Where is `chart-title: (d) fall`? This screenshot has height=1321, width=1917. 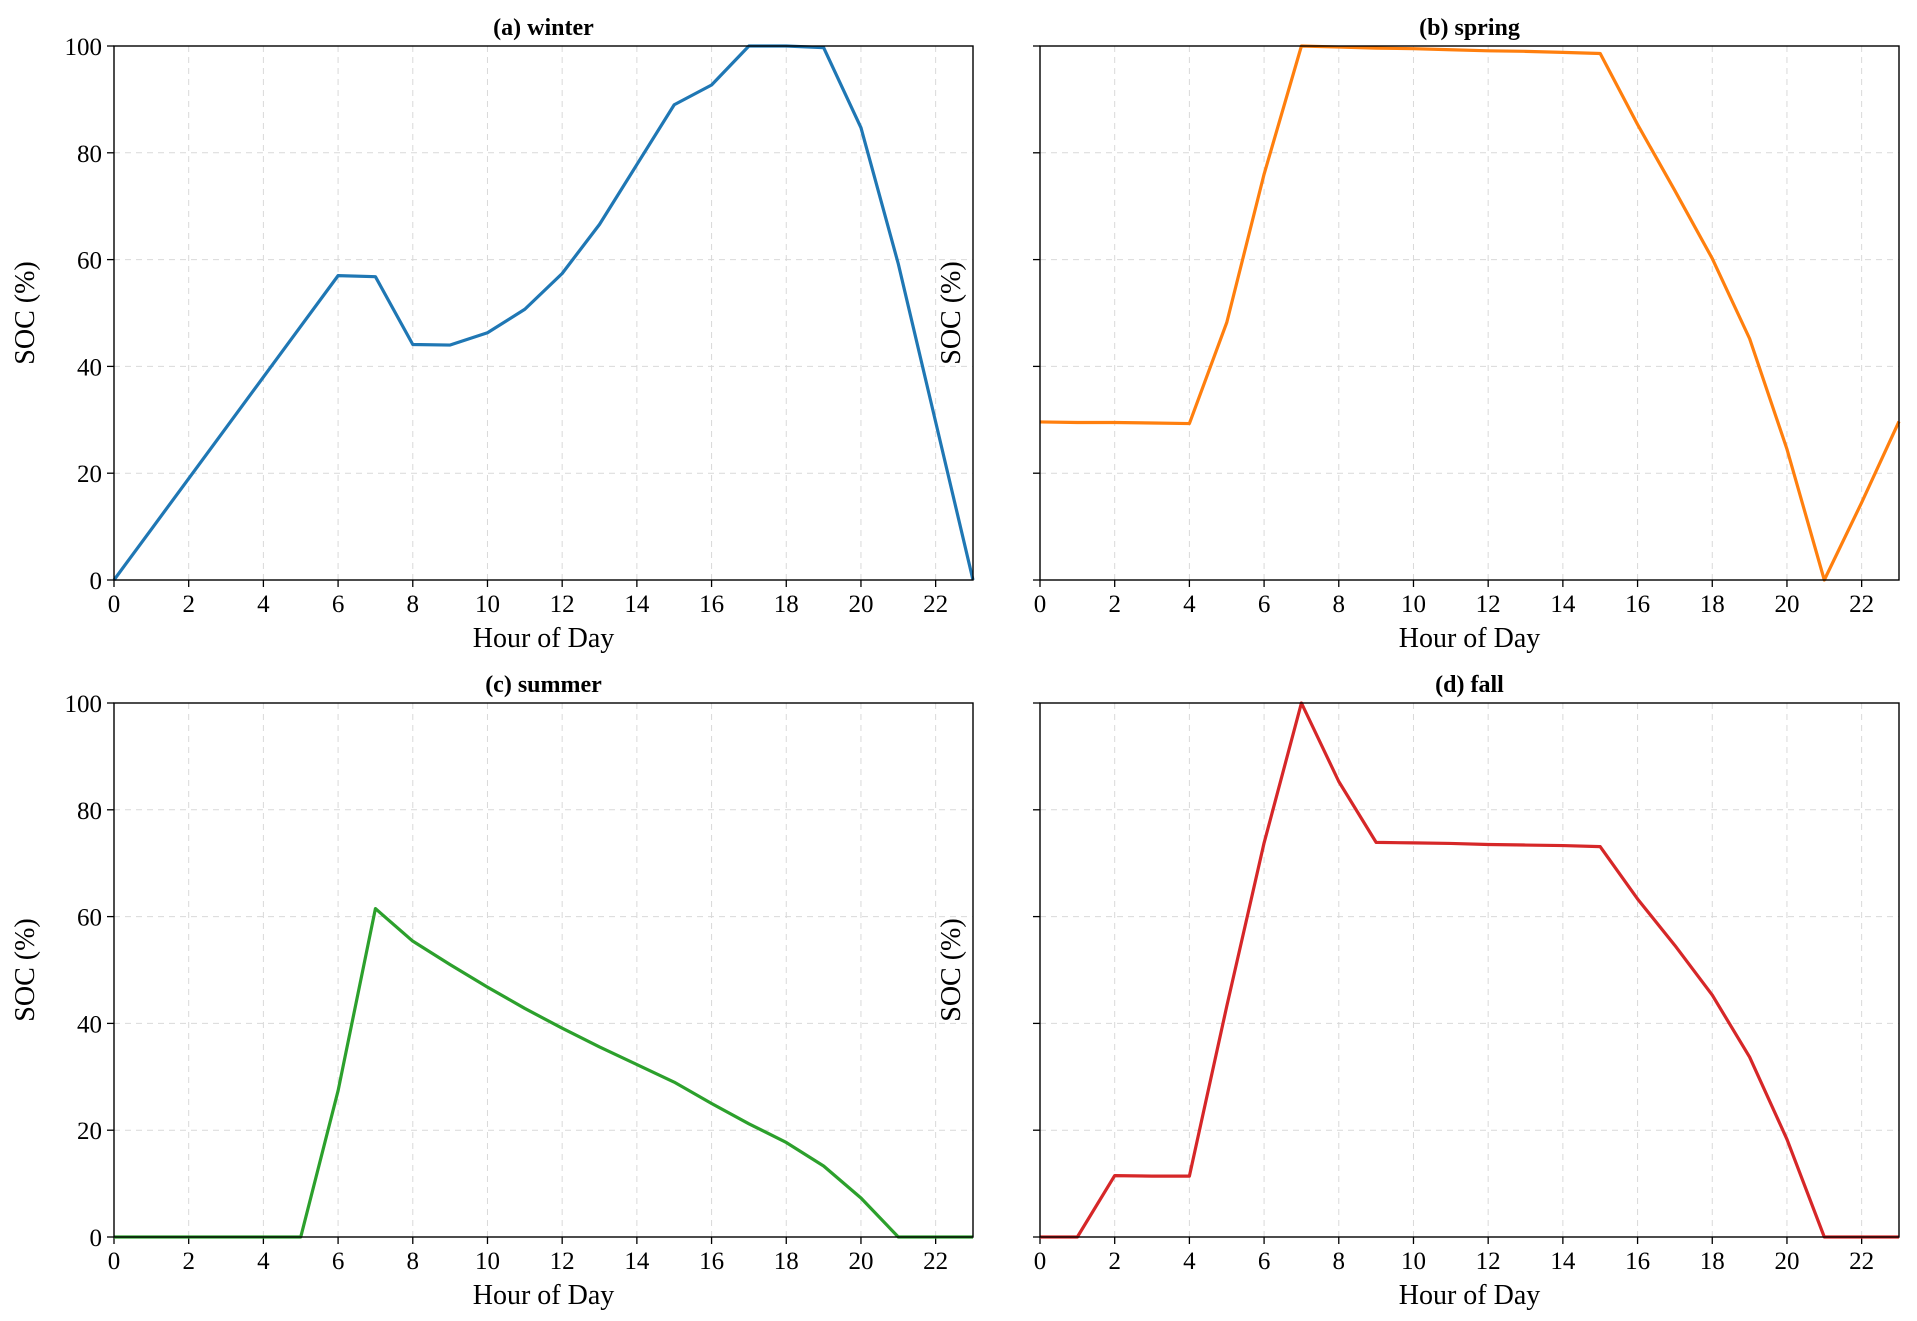
chart-title: (d) fall is located at coordinates (1469, 685).